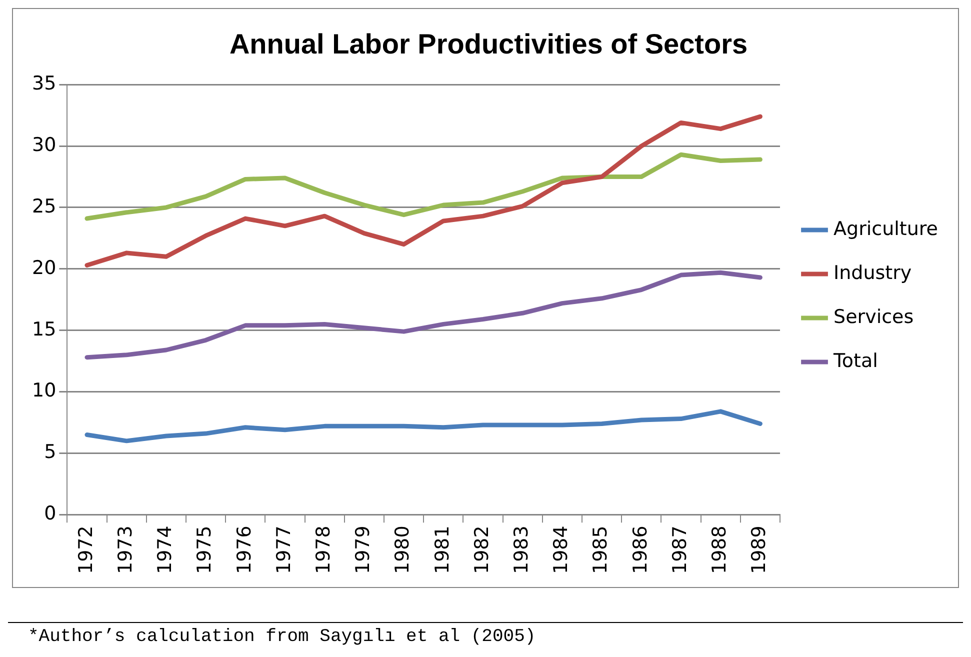 Image resolution: width=971 pixels, height=657 pixels. Describe the element at coordinates (50, 452) in the screenshot. I see `y-tick-label: 5` at that location.